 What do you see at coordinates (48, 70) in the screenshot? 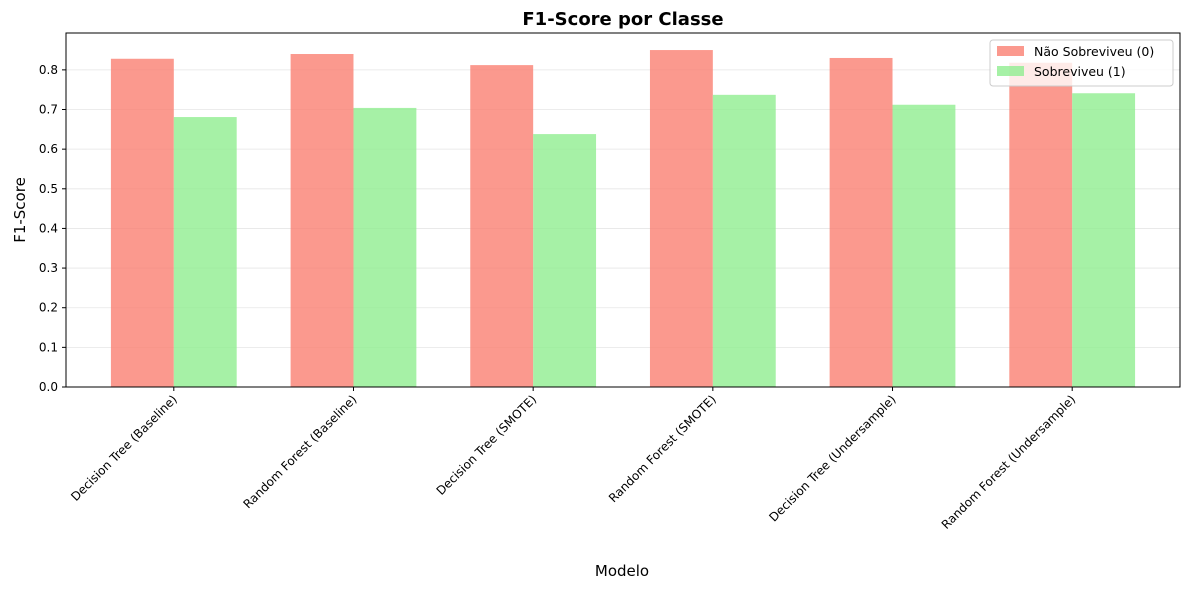
I see `y-tick-label: 0.8` at bounding box center [48, 70].